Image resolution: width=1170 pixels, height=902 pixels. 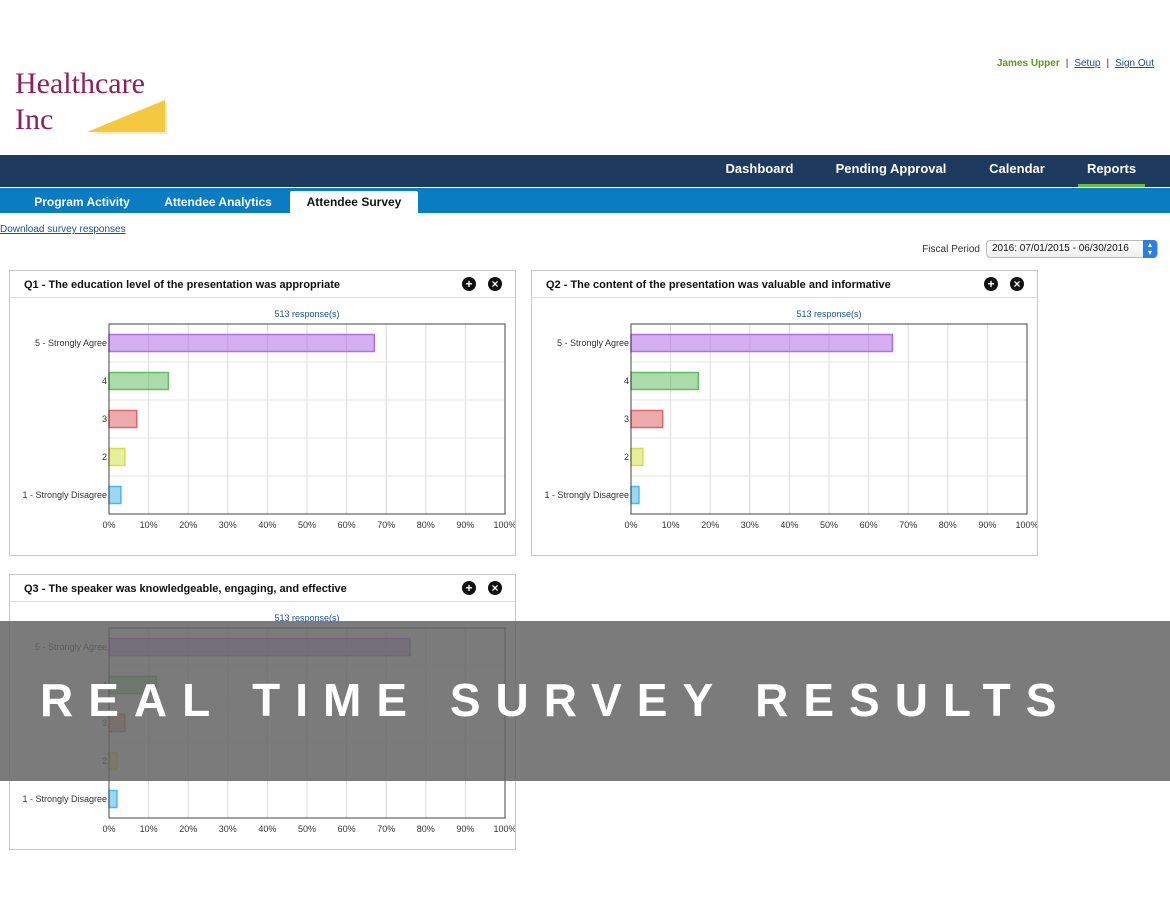 What do you see at coordinates (1017, 168) in the screenshot?
I see `nav-calendar: Calendar` at bounding box center [1017, 168].